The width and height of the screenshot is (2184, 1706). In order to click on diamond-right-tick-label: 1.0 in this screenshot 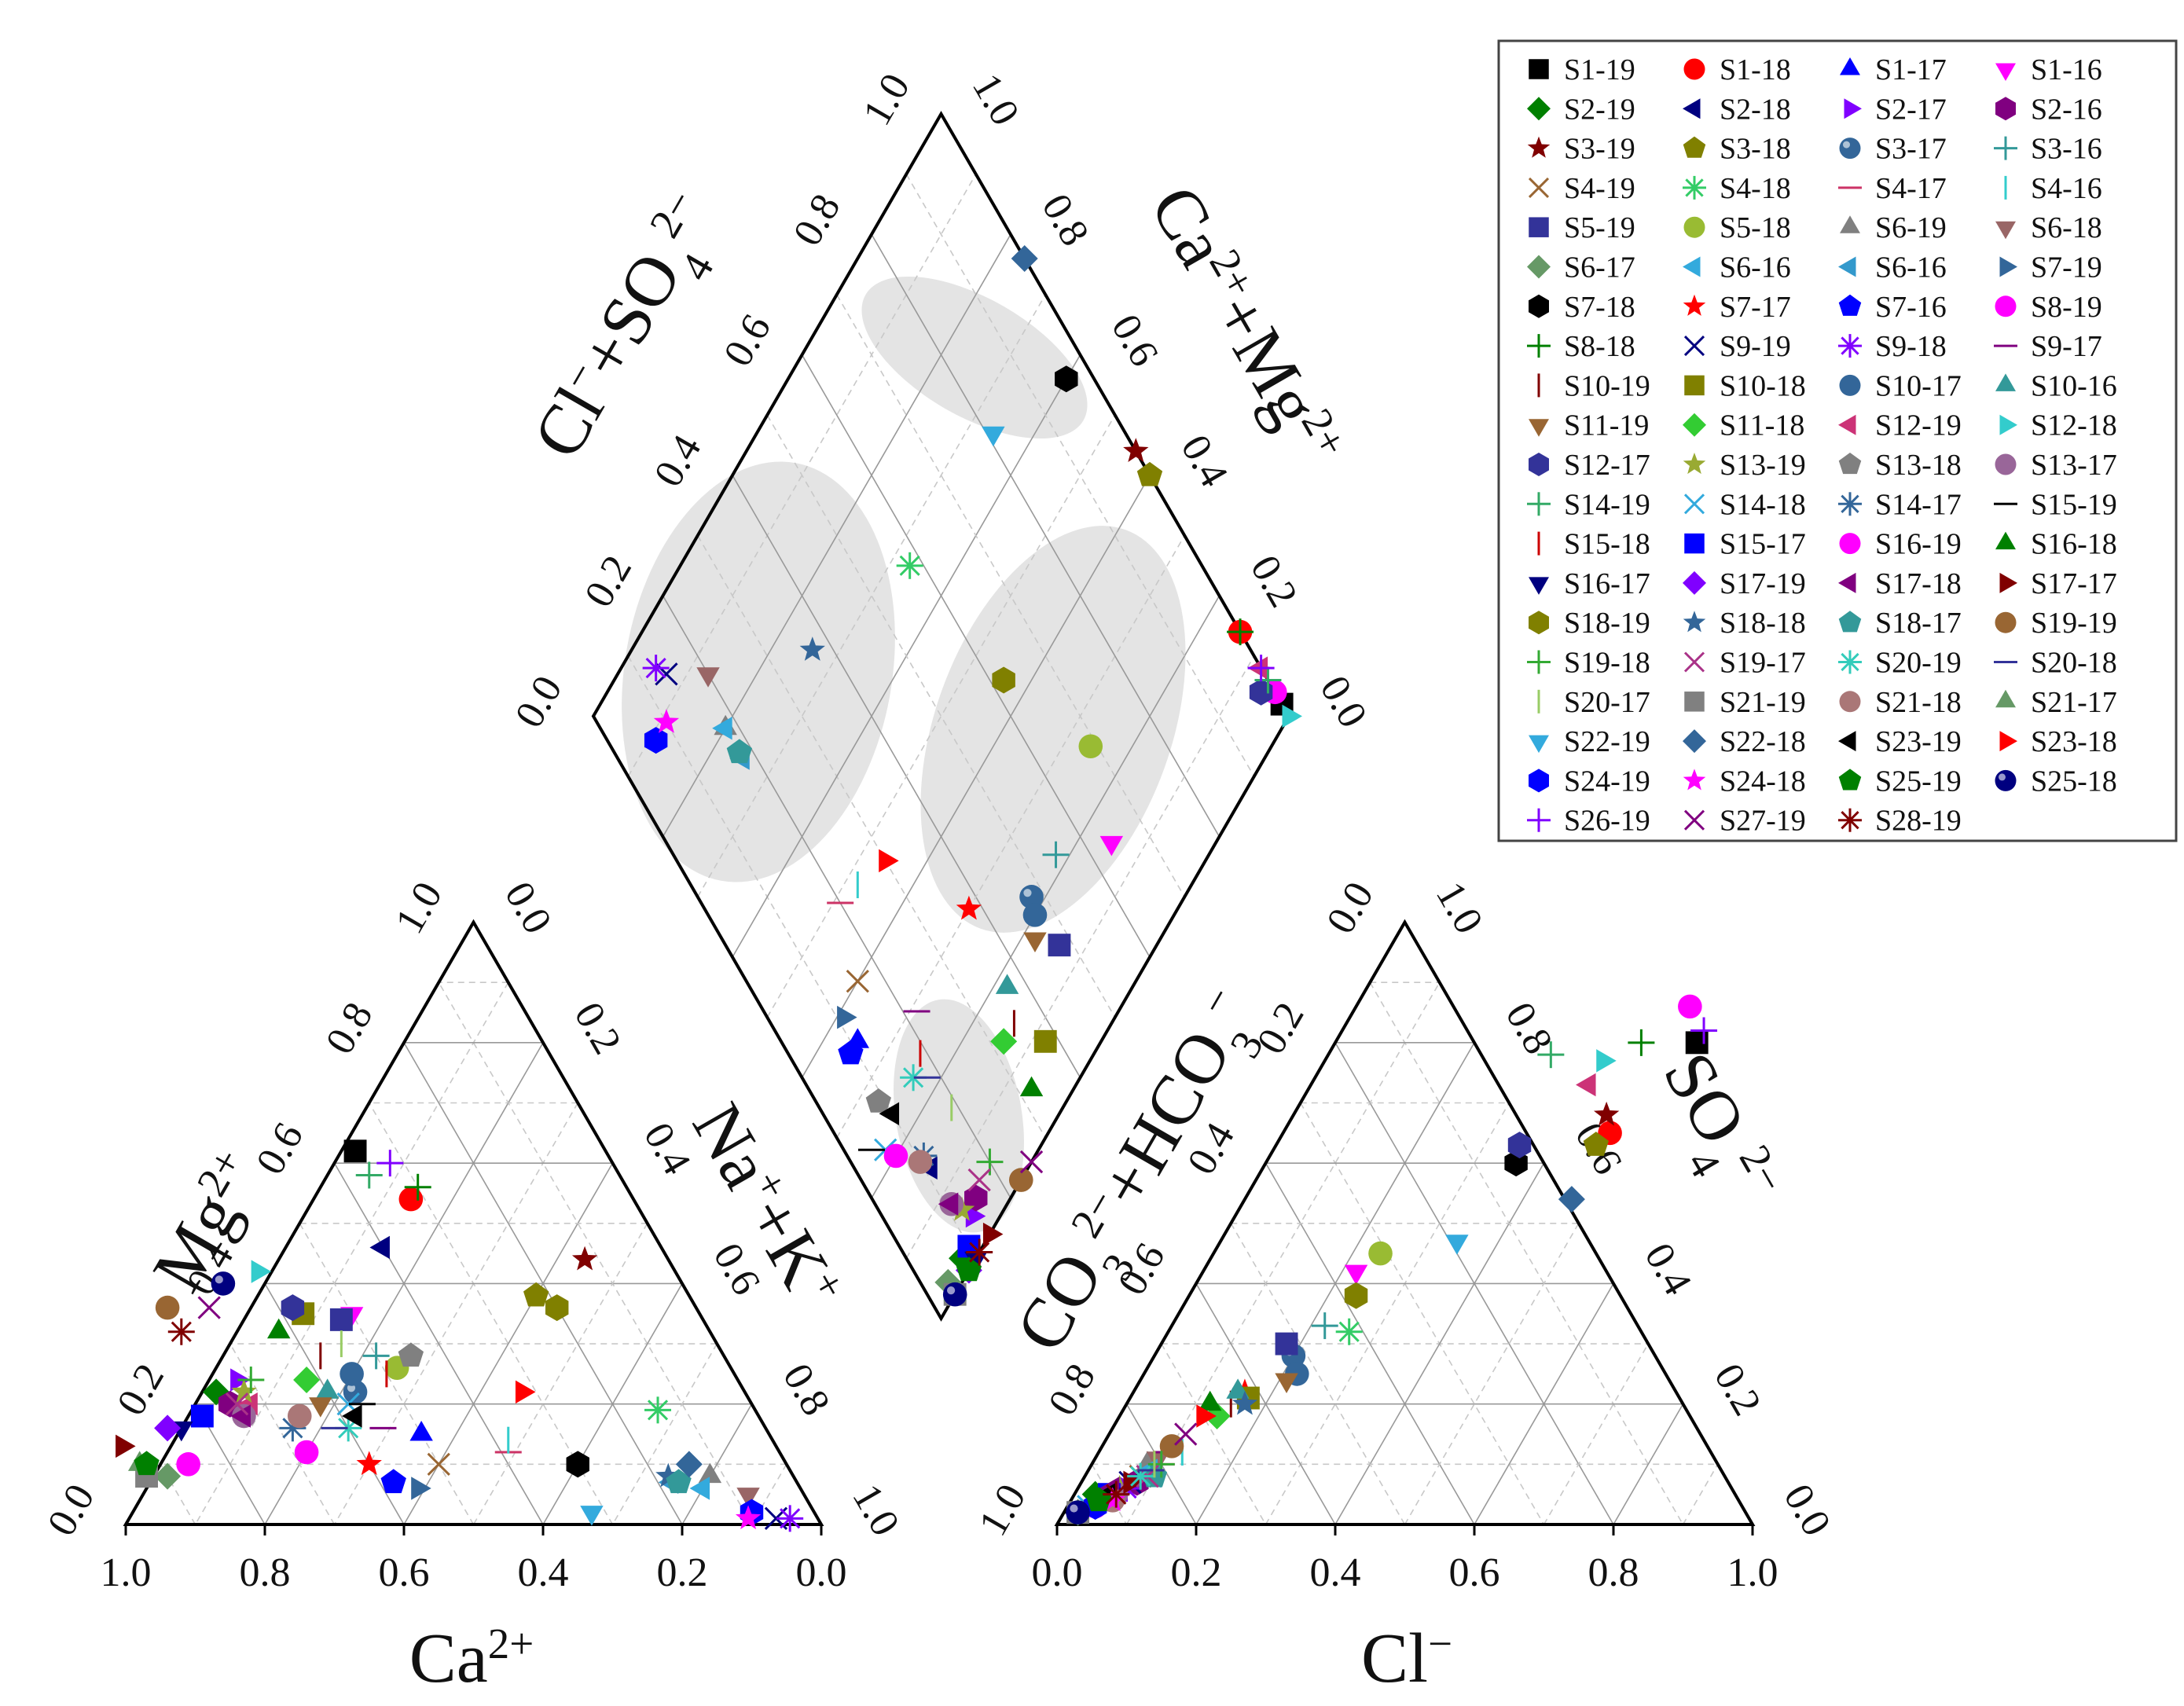, I will do `click(996, 99)`.